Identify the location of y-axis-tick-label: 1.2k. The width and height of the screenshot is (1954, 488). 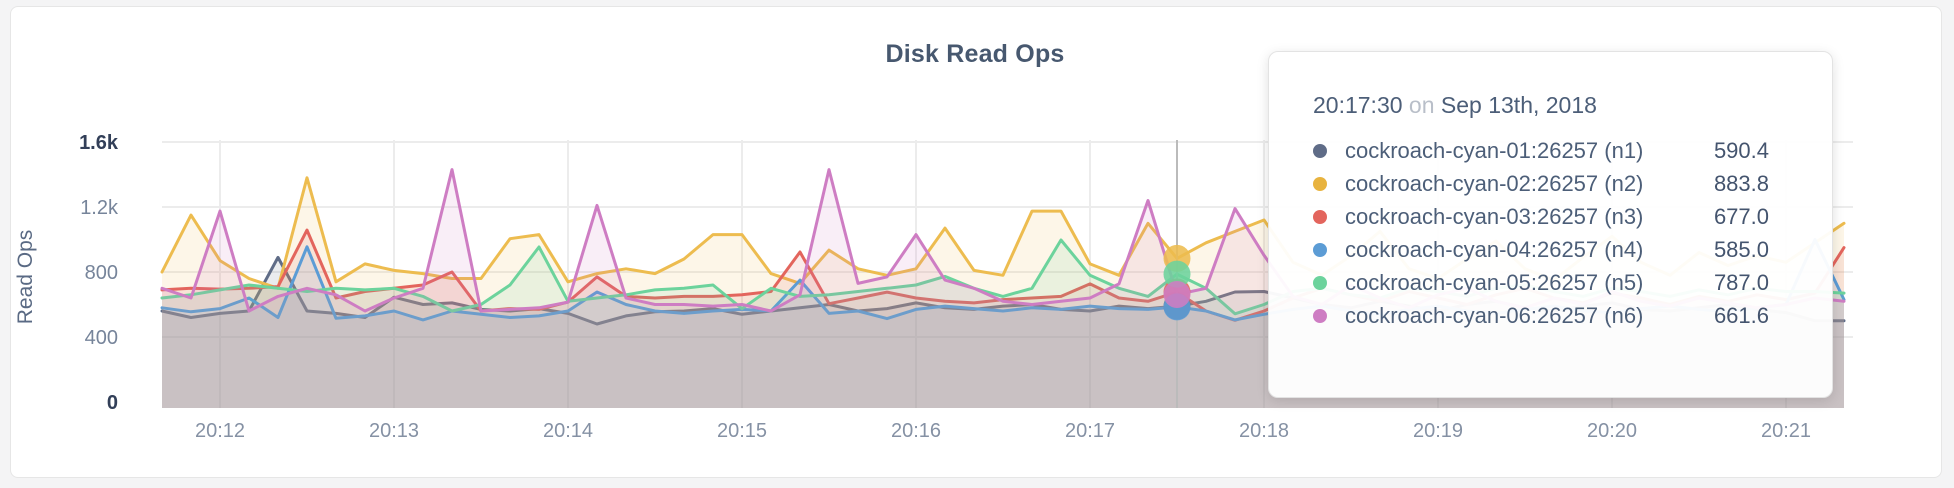
(99, 208).